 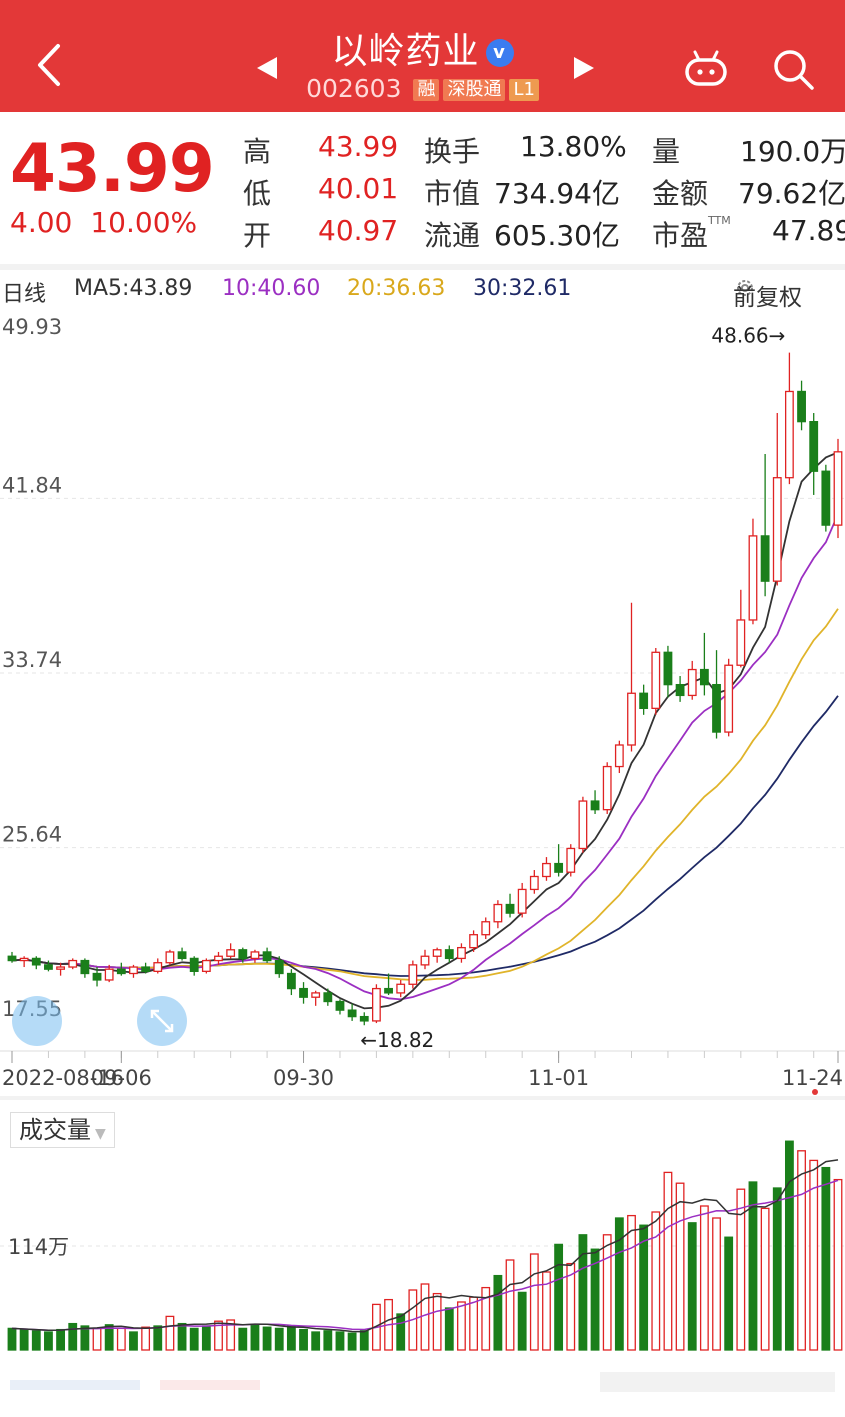 I want to click on high-row: 高, so click(x=257, y=150).